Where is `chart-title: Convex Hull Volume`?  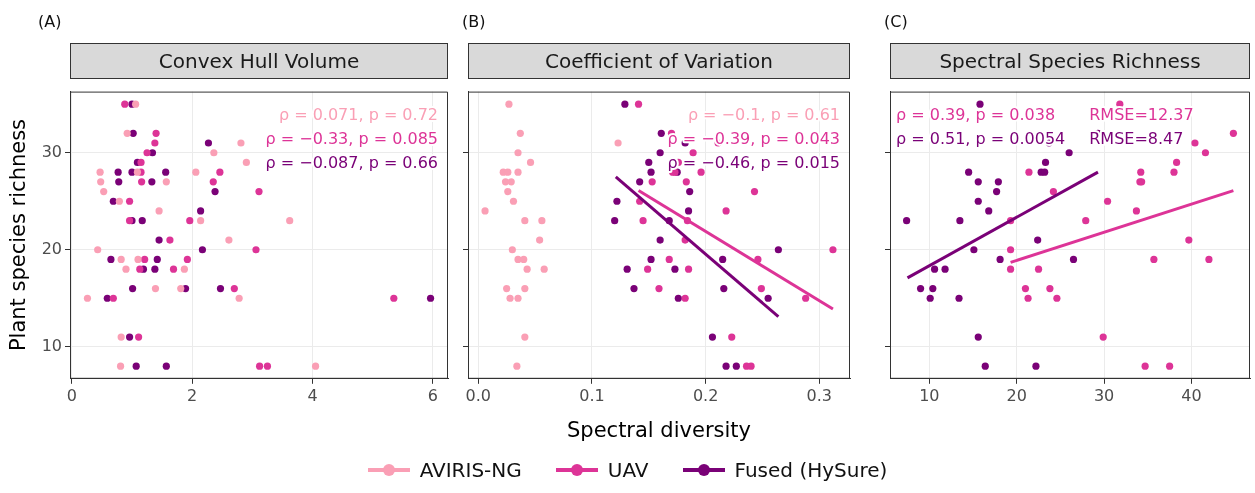
chart-title: Convex Hull Volume is located at coordinates (259, 61).